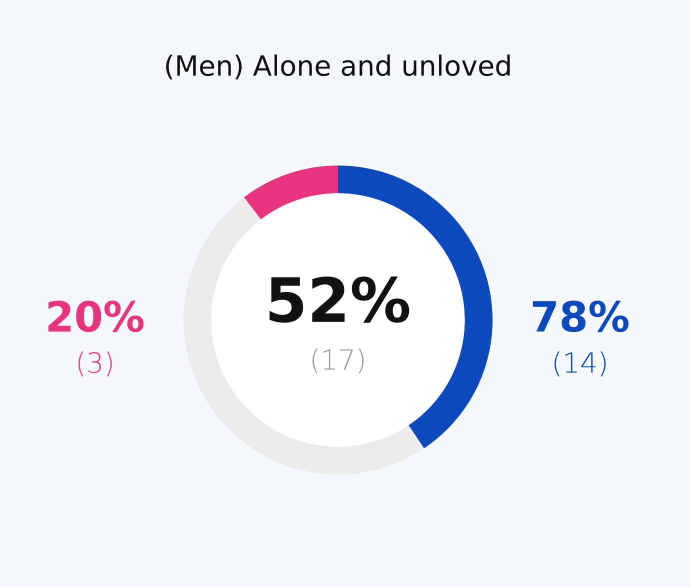 This screenshot has width=690, height=587. I want to click on text: 78%, so click(580, 316).